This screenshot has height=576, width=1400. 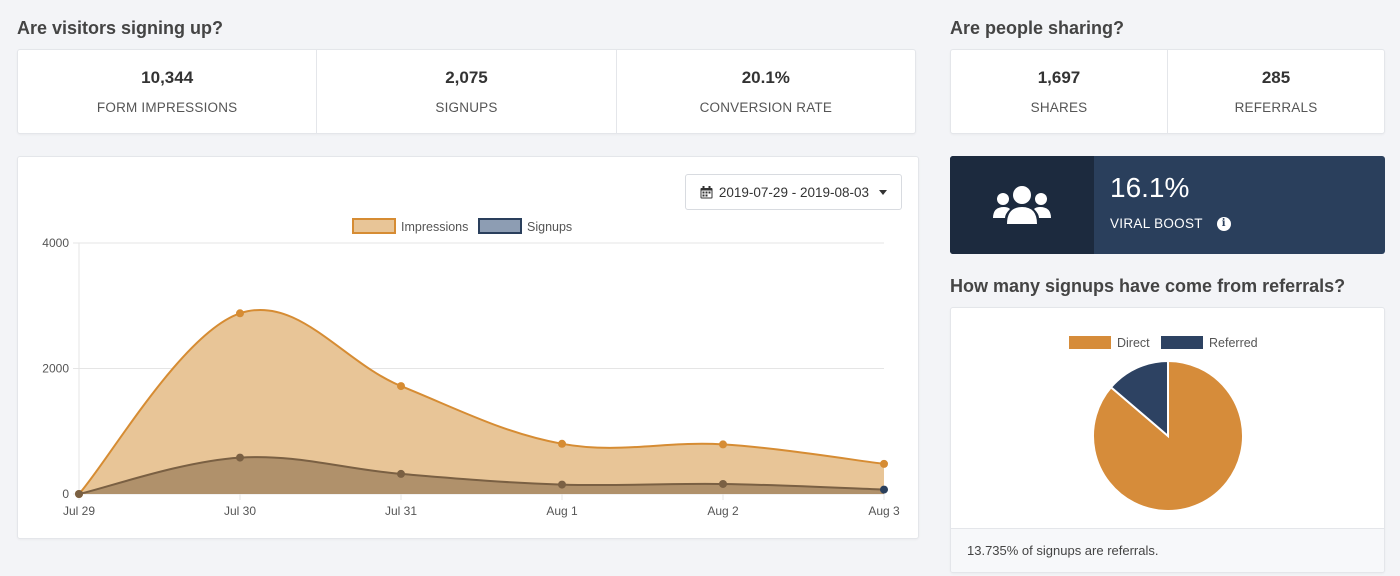 I want to click on x-tick-label: Aug 1, so click(x=562, y=511).